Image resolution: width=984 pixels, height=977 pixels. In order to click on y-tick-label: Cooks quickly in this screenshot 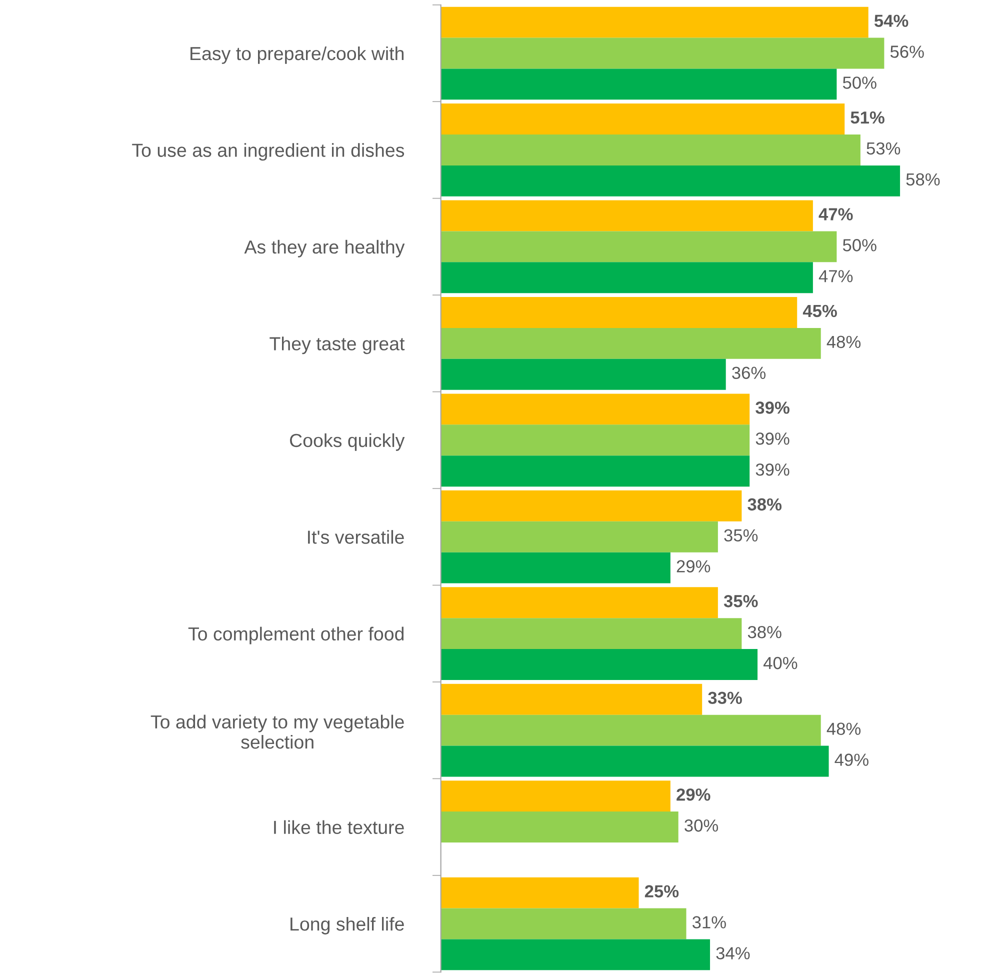, I will do `click(347, 442)`.